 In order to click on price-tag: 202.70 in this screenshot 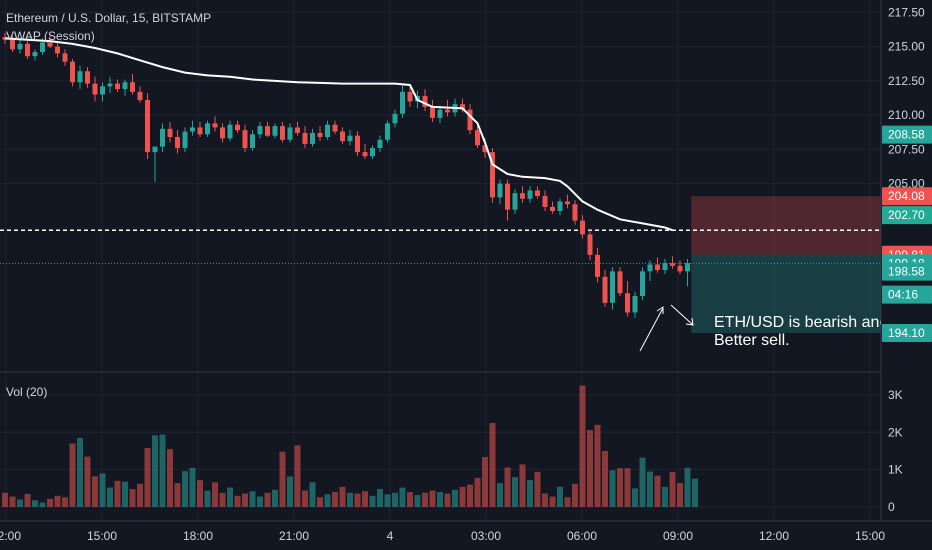, I will do `click(907, 215)`.